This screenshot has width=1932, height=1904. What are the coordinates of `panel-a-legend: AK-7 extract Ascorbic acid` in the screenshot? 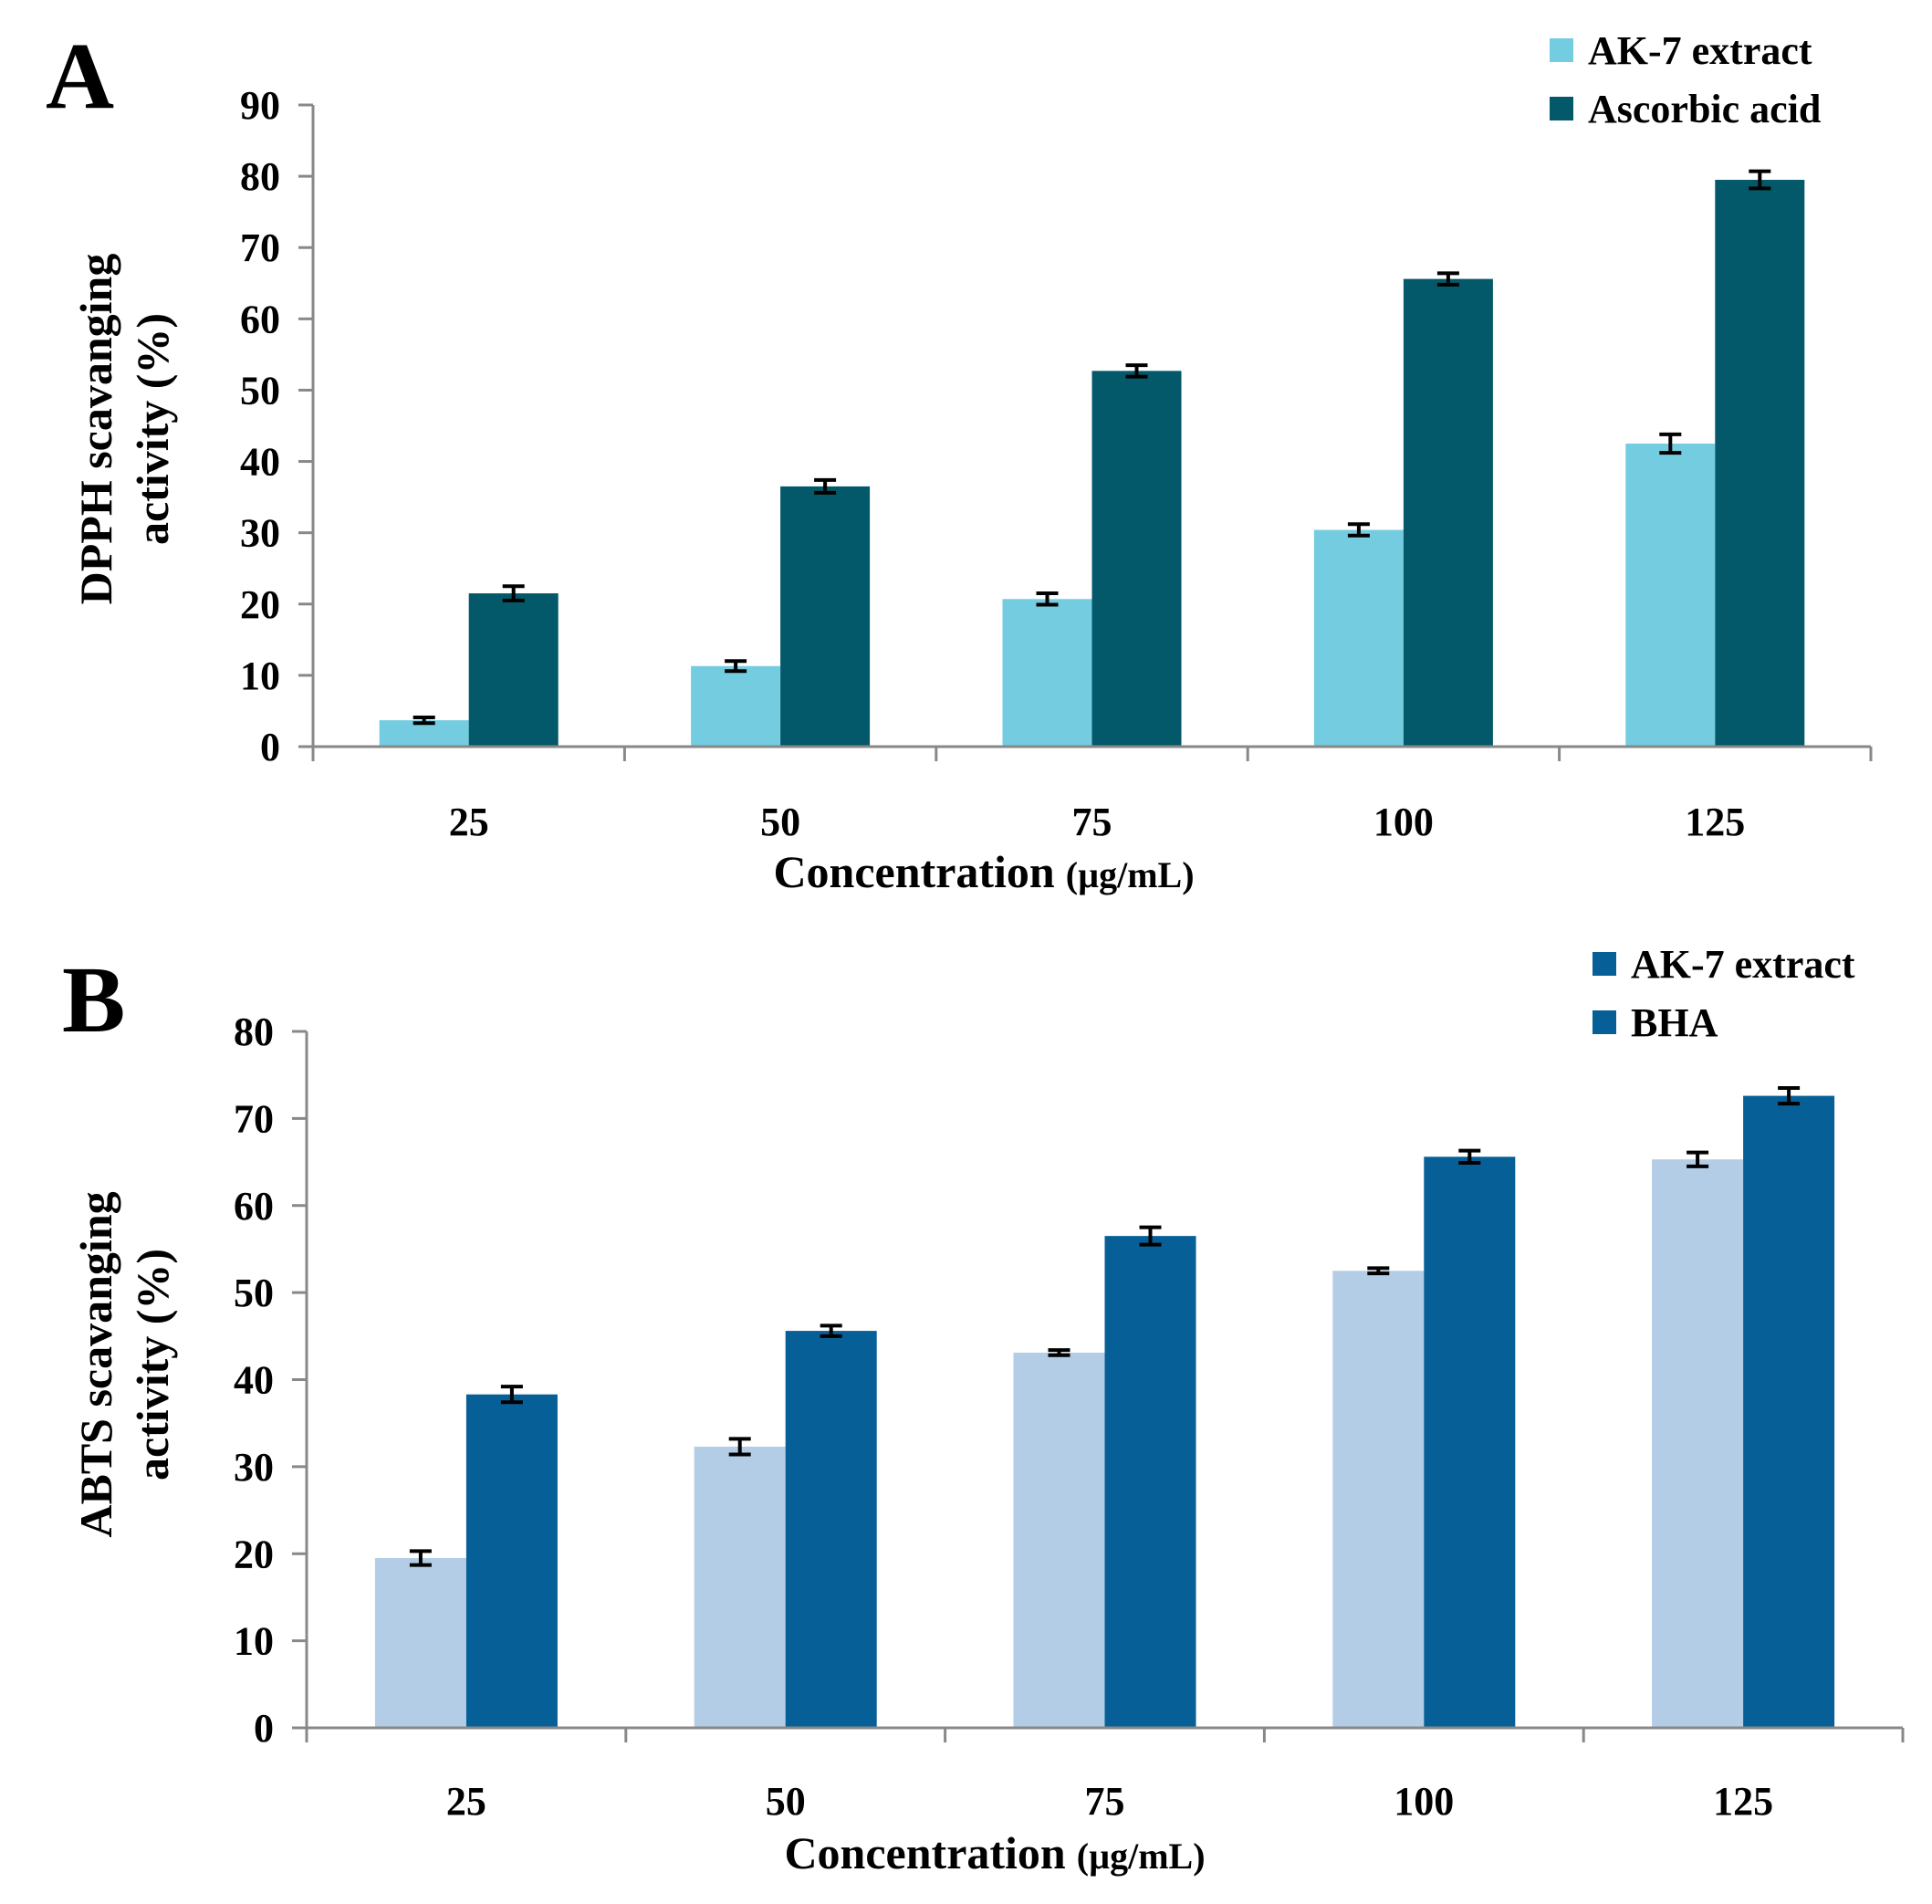 It's located at (1685, 80).